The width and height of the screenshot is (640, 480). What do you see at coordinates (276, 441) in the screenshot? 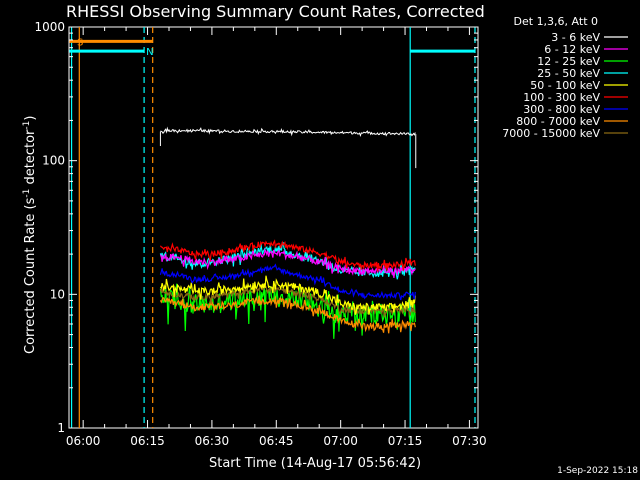
I see `x-tick-label: 06:45` at bounding box center [276, 441].